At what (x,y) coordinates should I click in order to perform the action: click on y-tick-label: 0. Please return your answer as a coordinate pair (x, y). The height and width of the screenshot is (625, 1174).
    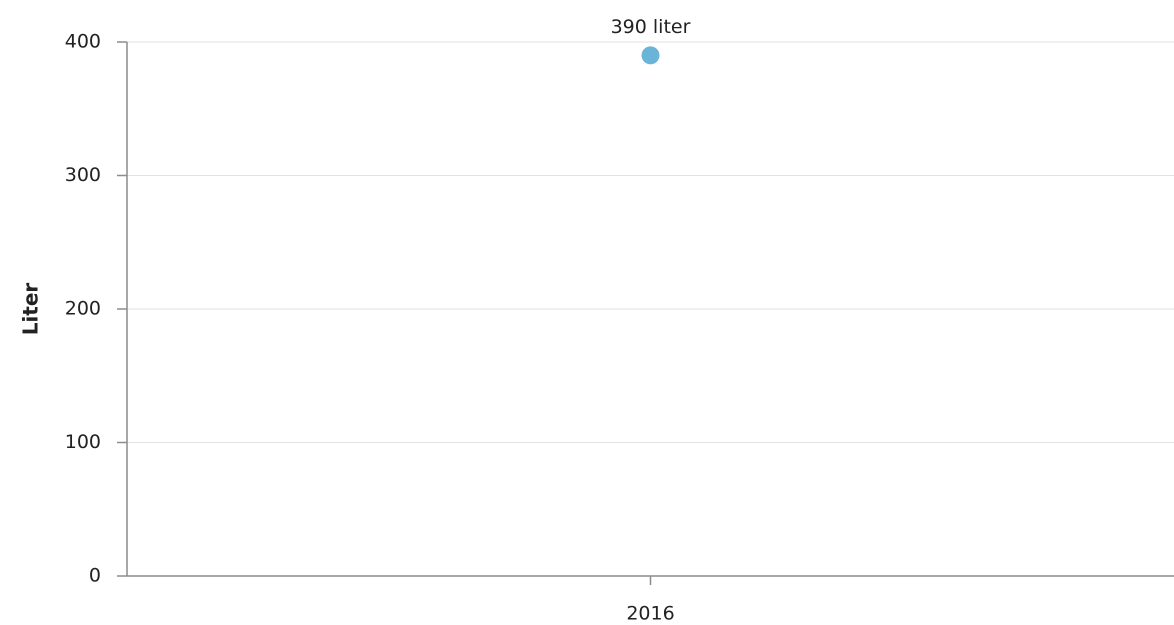
    Looking at the image, I should click on (95, 576).